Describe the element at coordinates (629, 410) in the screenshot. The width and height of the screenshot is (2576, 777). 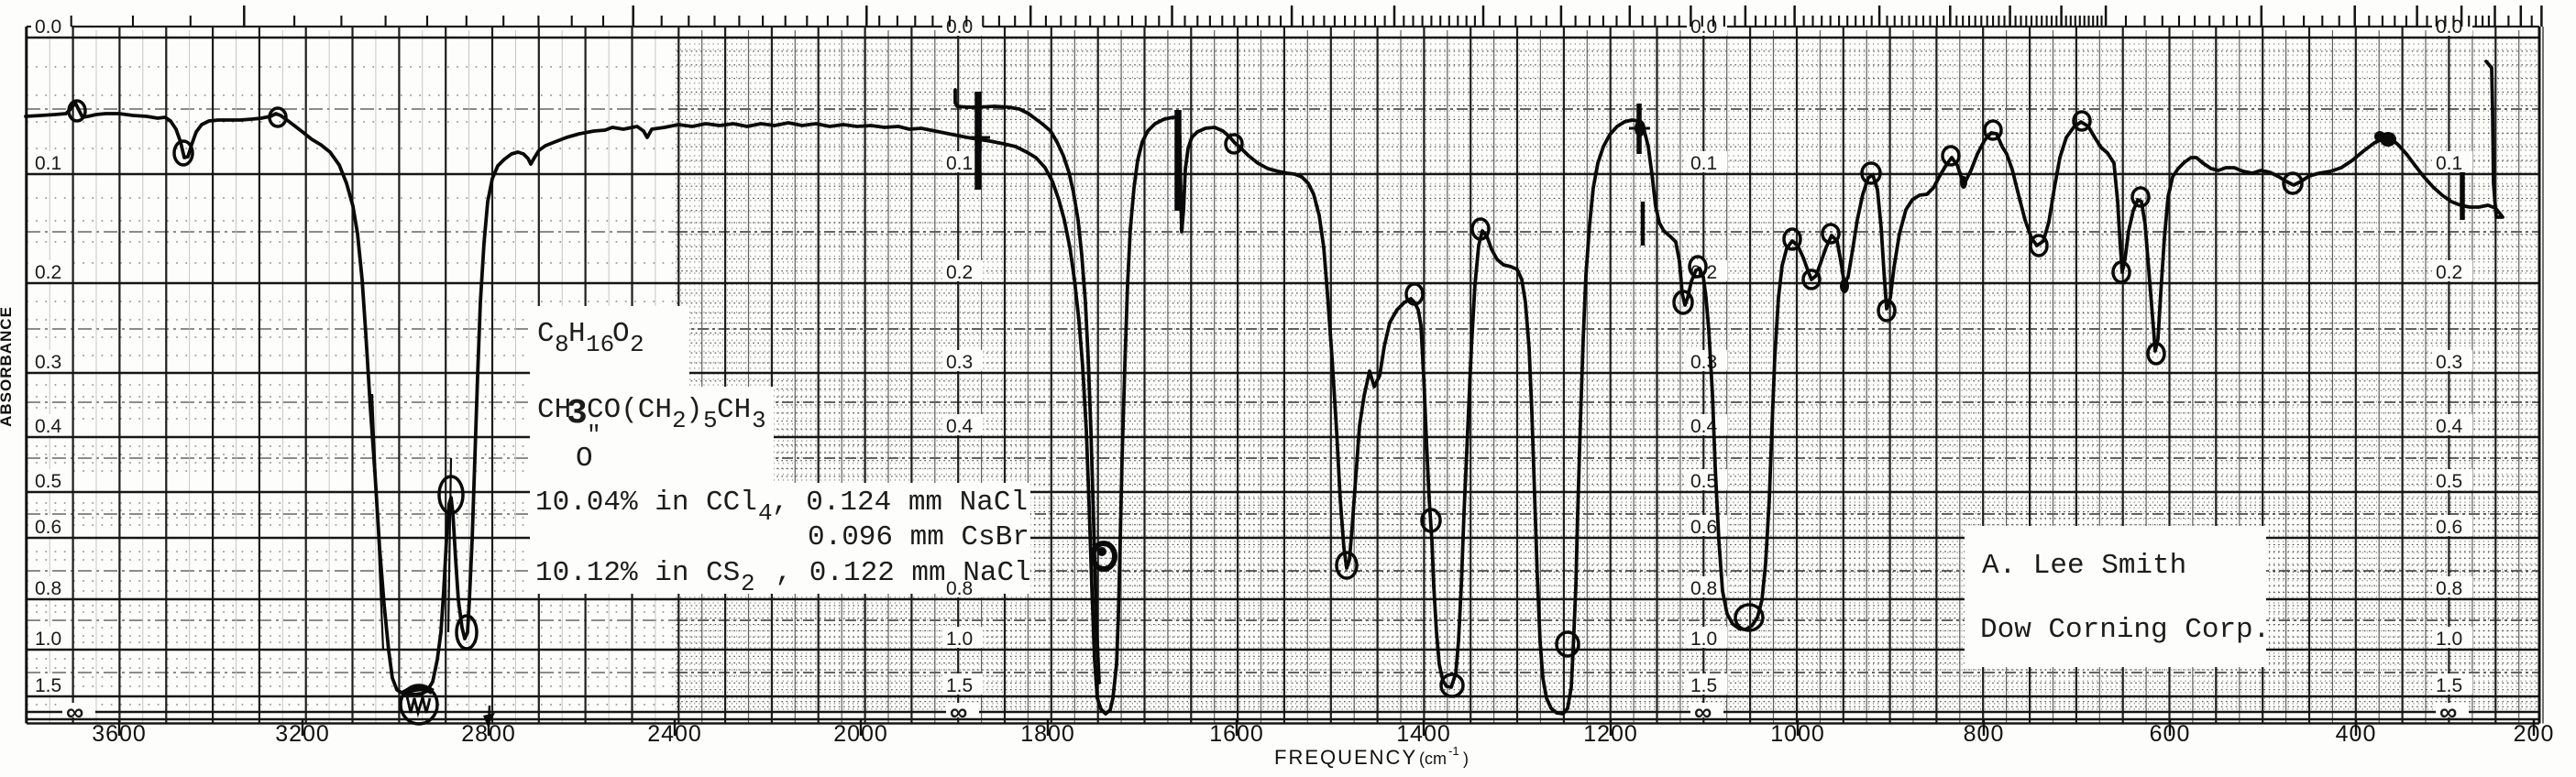
I see `svg-text: CO(CH` at that location.